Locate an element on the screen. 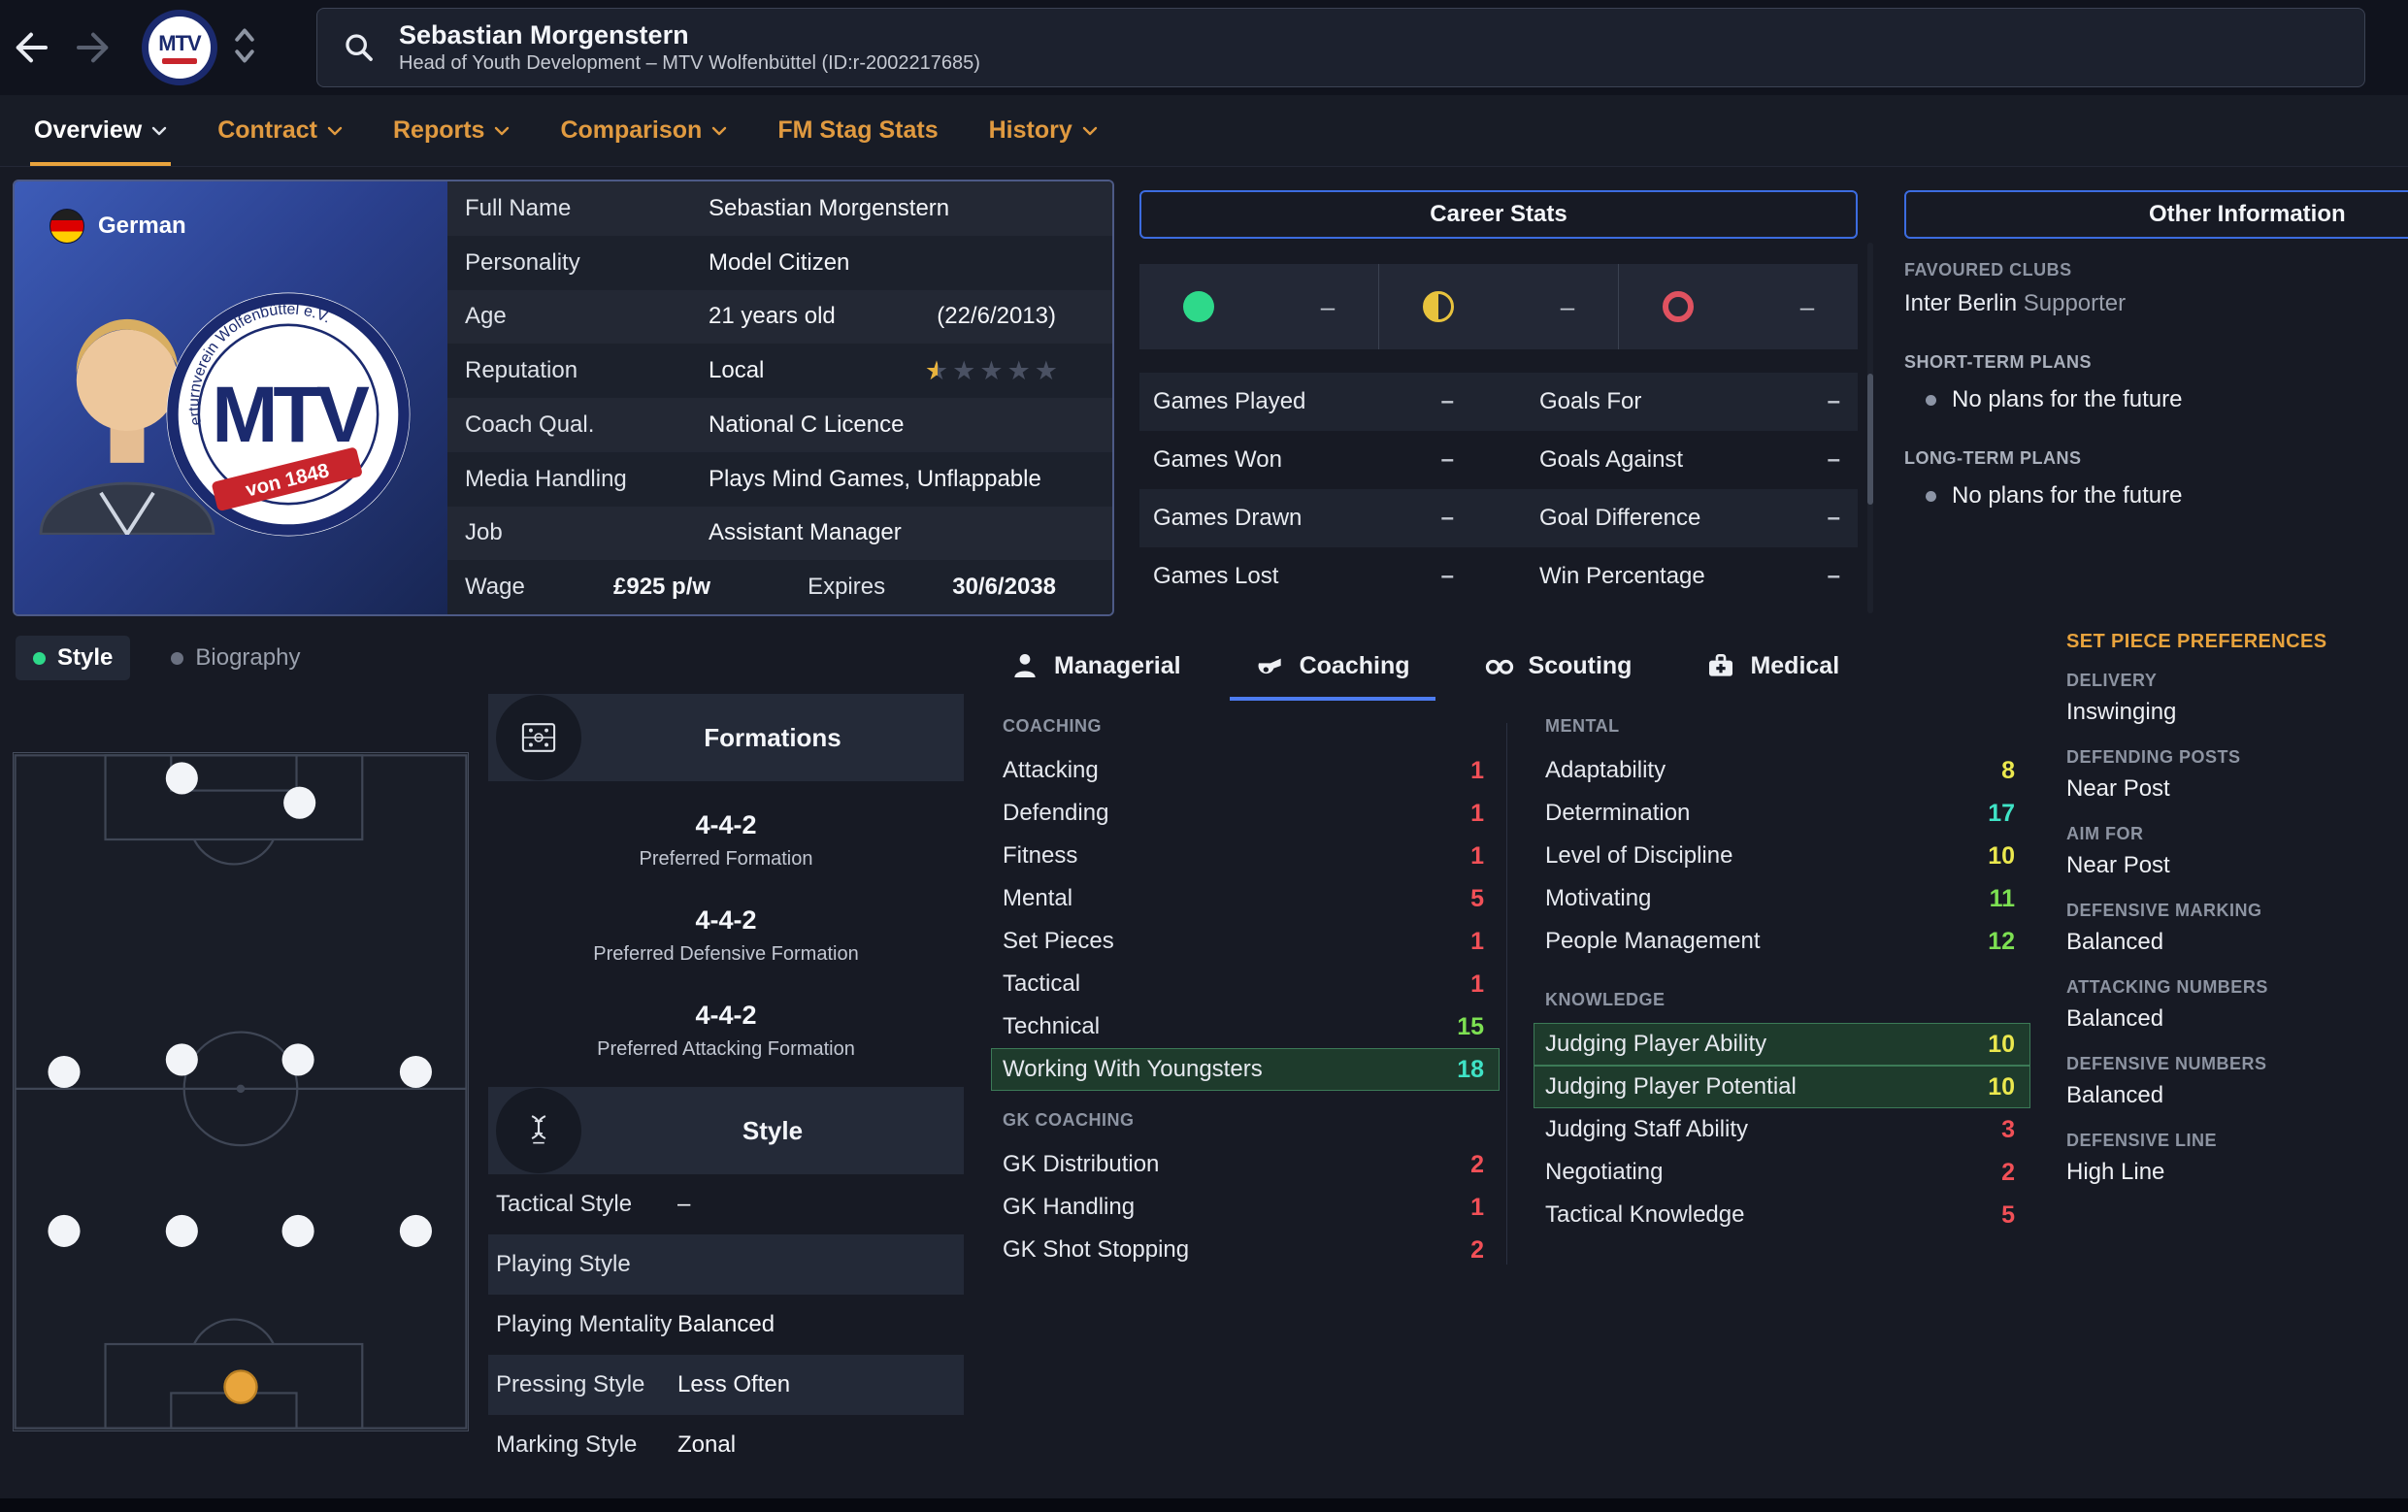 This screenshot has height=1512, width=2408. attribute-row-mental: Mental 5 is located at coordinates (1245, 898).